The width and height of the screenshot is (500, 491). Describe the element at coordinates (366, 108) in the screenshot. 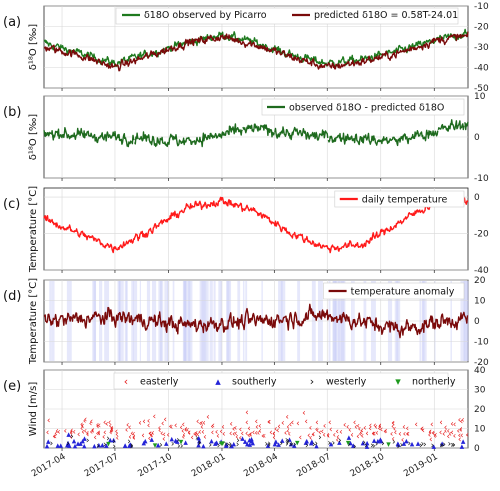

I see `legend-label: observed δ18O - predicted δ18O` at that location.